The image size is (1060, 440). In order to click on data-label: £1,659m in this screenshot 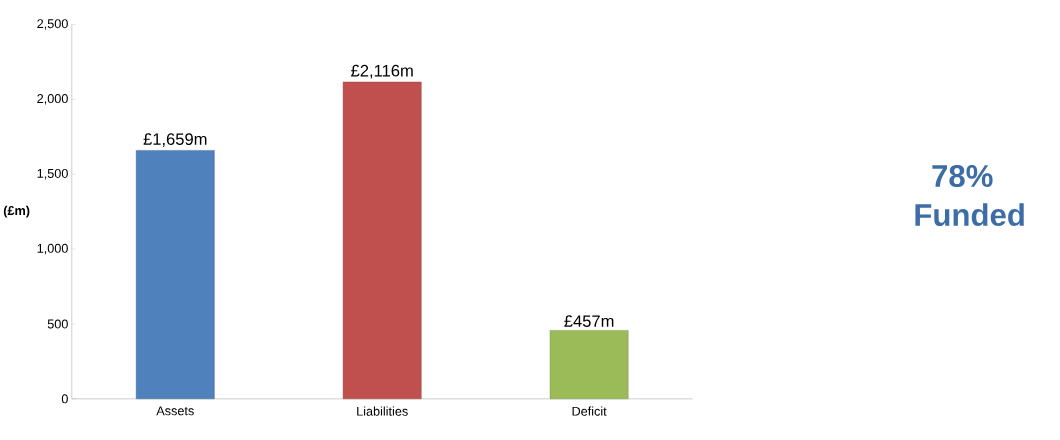, I will do `click(175, 140)`.